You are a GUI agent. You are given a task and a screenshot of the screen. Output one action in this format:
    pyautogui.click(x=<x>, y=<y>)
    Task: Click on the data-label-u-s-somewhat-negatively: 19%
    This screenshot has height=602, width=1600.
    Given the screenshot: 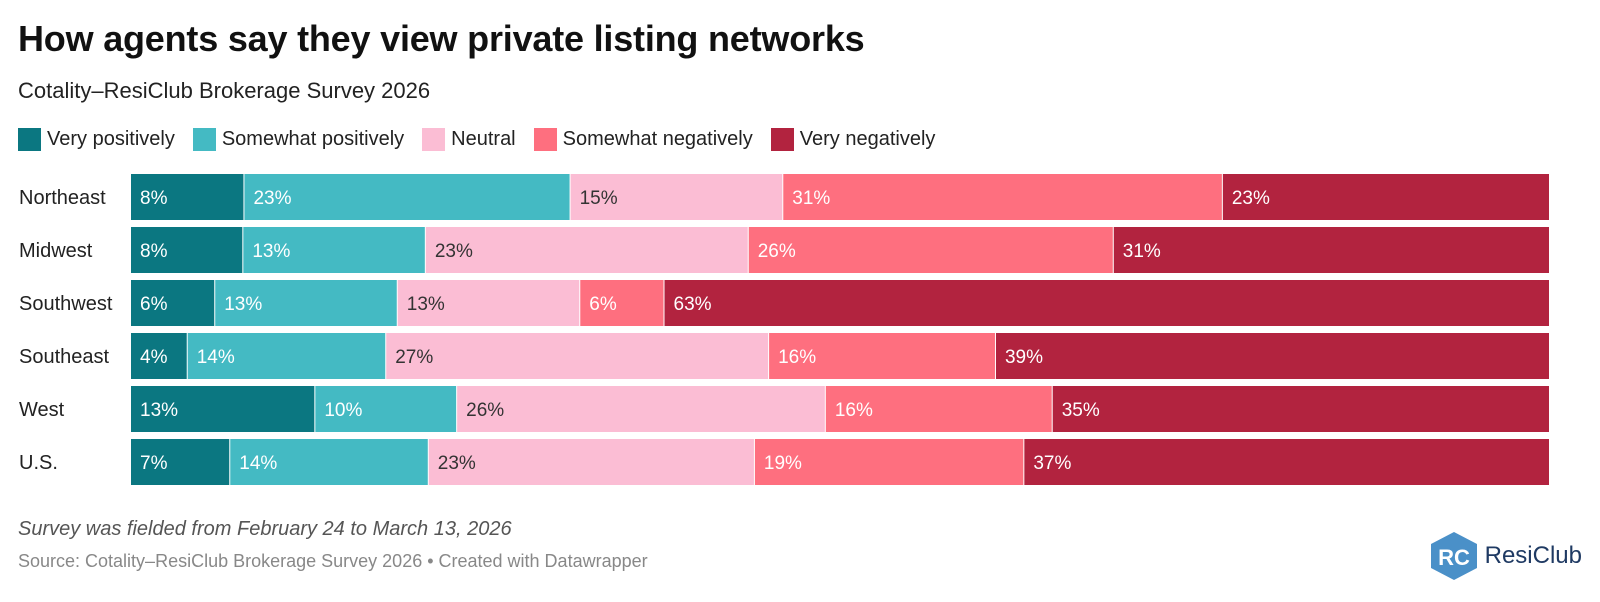 What is the action you would take?
    pyautogui.click(x=783, y=463)
    